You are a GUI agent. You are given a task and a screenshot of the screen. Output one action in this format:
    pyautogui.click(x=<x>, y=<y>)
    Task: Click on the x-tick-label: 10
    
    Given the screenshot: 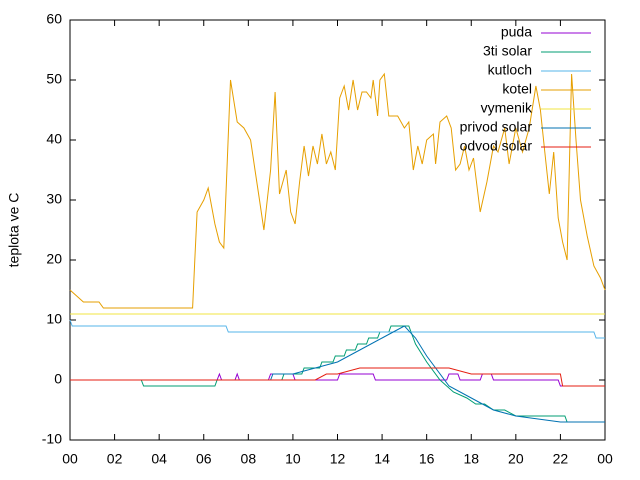 What is the action you would take?
    pyautogui.click(x=293, y=459)
    